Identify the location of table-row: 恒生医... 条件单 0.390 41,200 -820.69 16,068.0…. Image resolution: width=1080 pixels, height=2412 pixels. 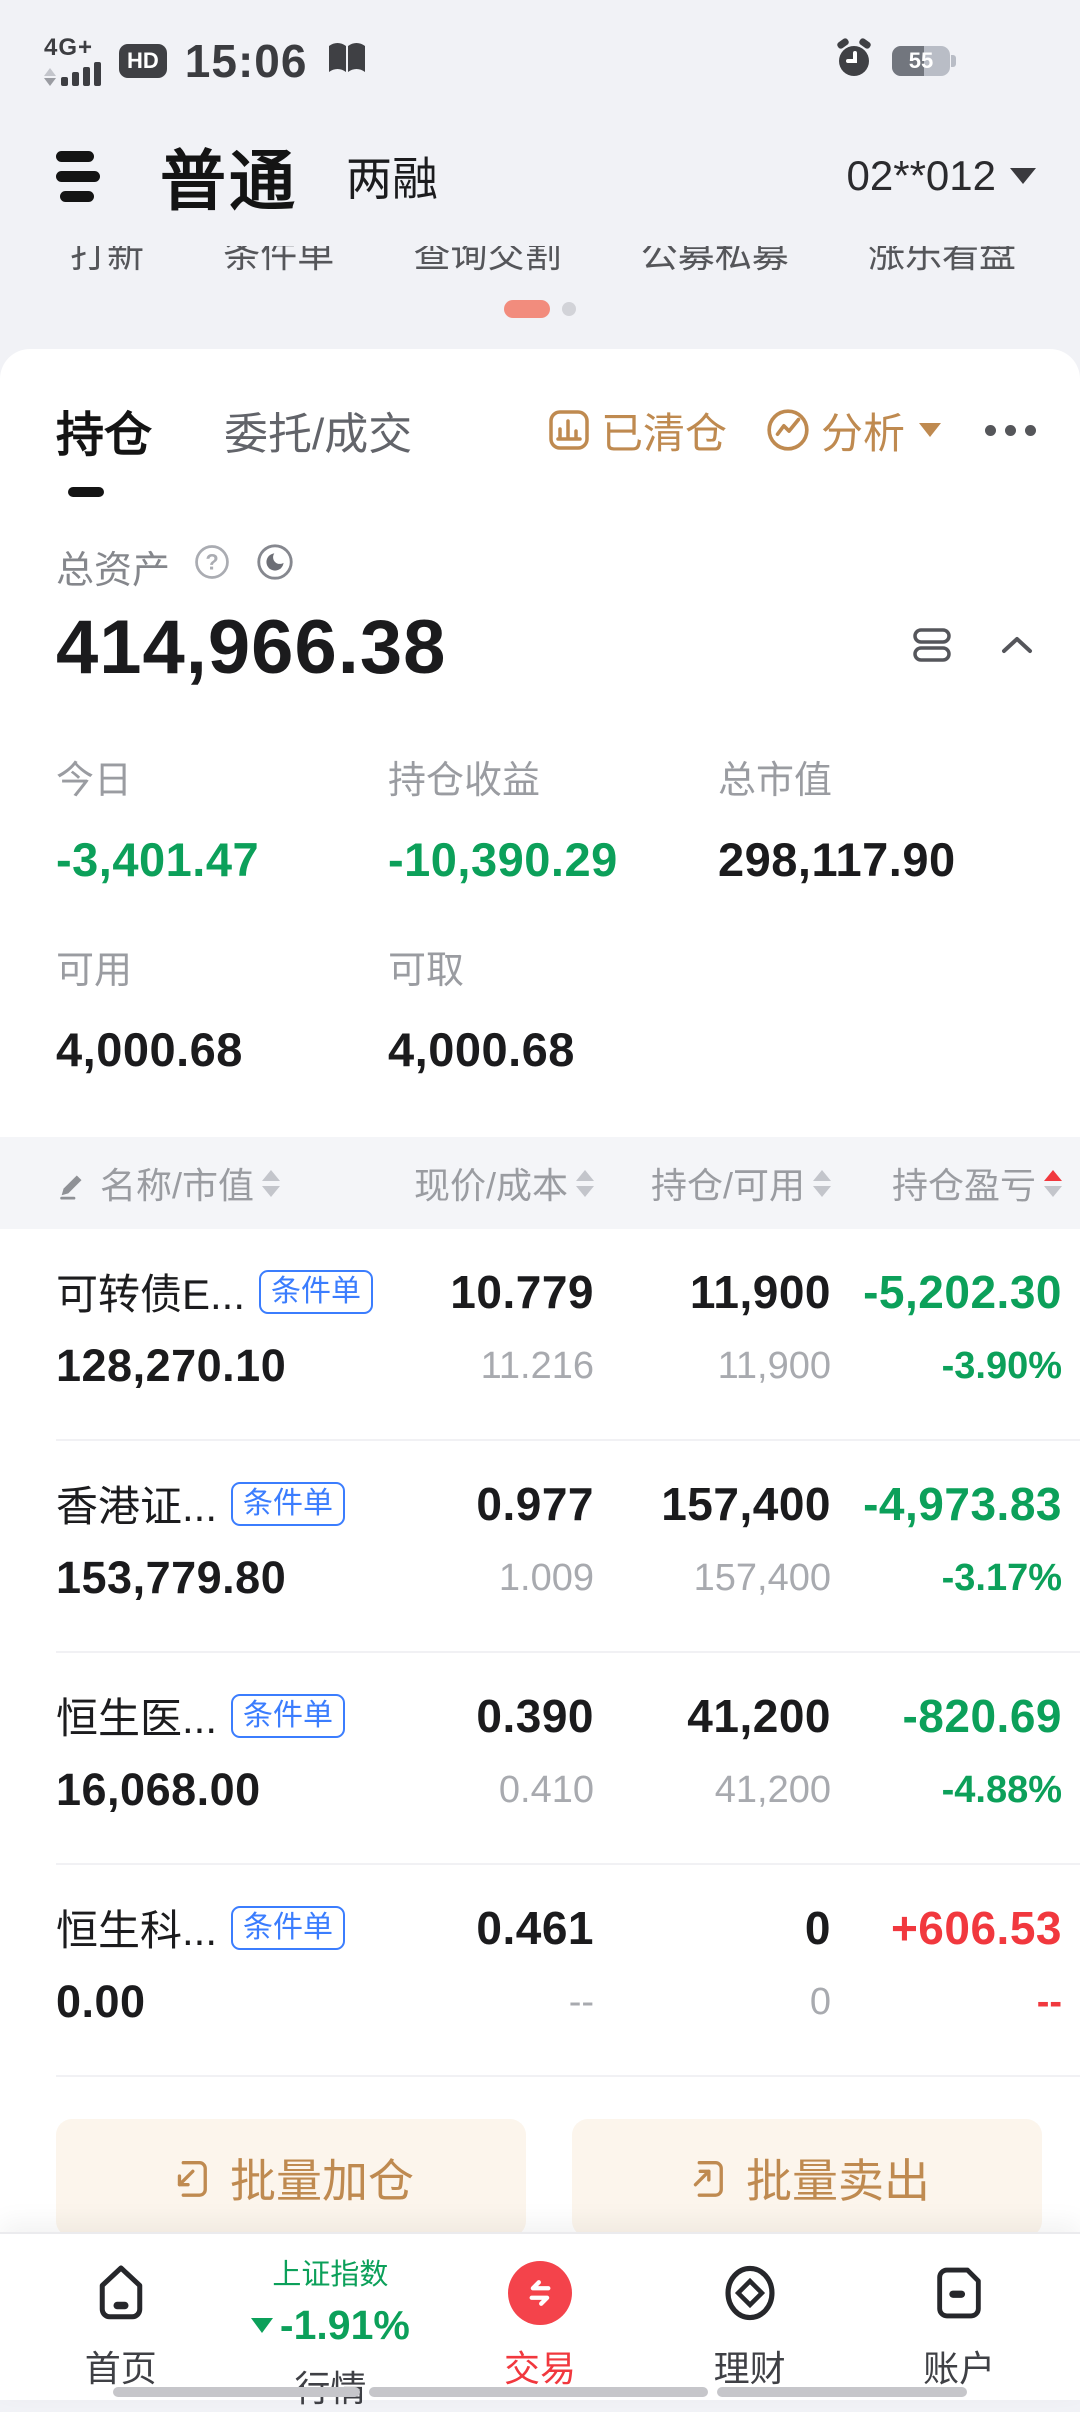
(540, 1775).